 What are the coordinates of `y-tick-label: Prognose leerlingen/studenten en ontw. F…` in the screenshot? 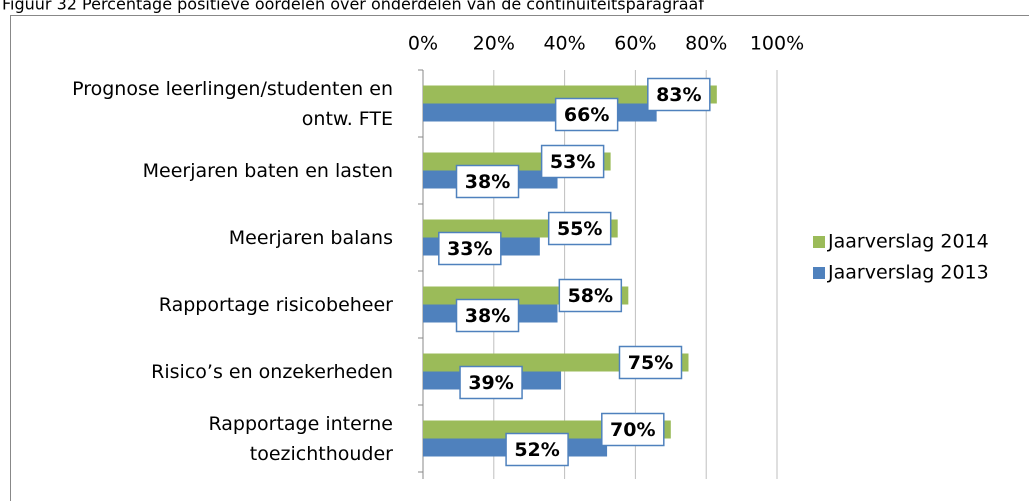 It's located at (232, 103).